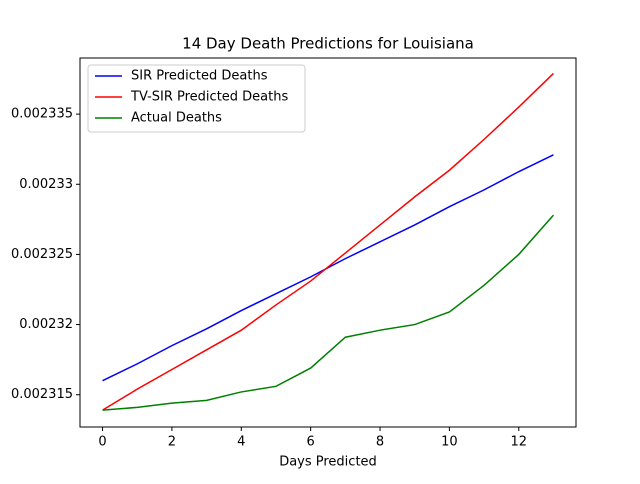  Describe the element at coordinates (199, 76) in the screenshot. I see `legend-label: SIR Predicted Deaths` at that location.